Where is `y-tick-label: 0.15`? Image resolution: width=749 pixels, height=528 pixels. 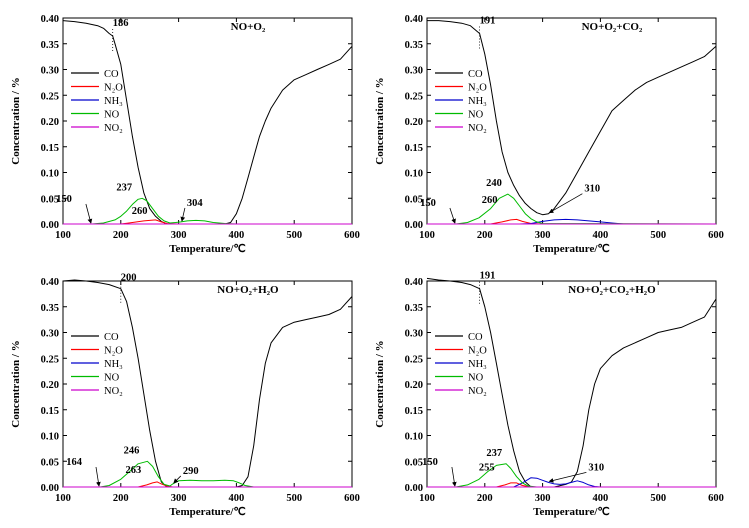 y-tick-label: 0.15 is located at coordinates (414, 411).